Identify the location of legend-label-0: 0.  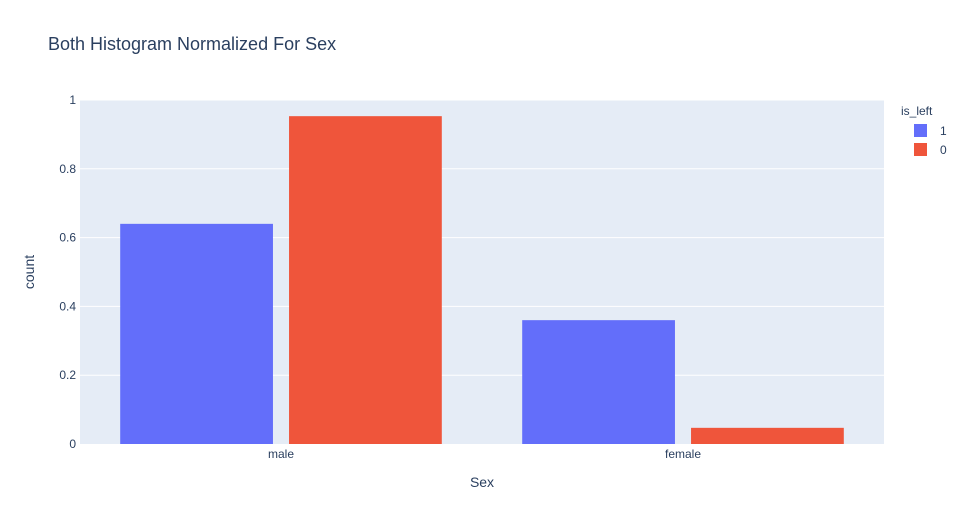
(943, 150).